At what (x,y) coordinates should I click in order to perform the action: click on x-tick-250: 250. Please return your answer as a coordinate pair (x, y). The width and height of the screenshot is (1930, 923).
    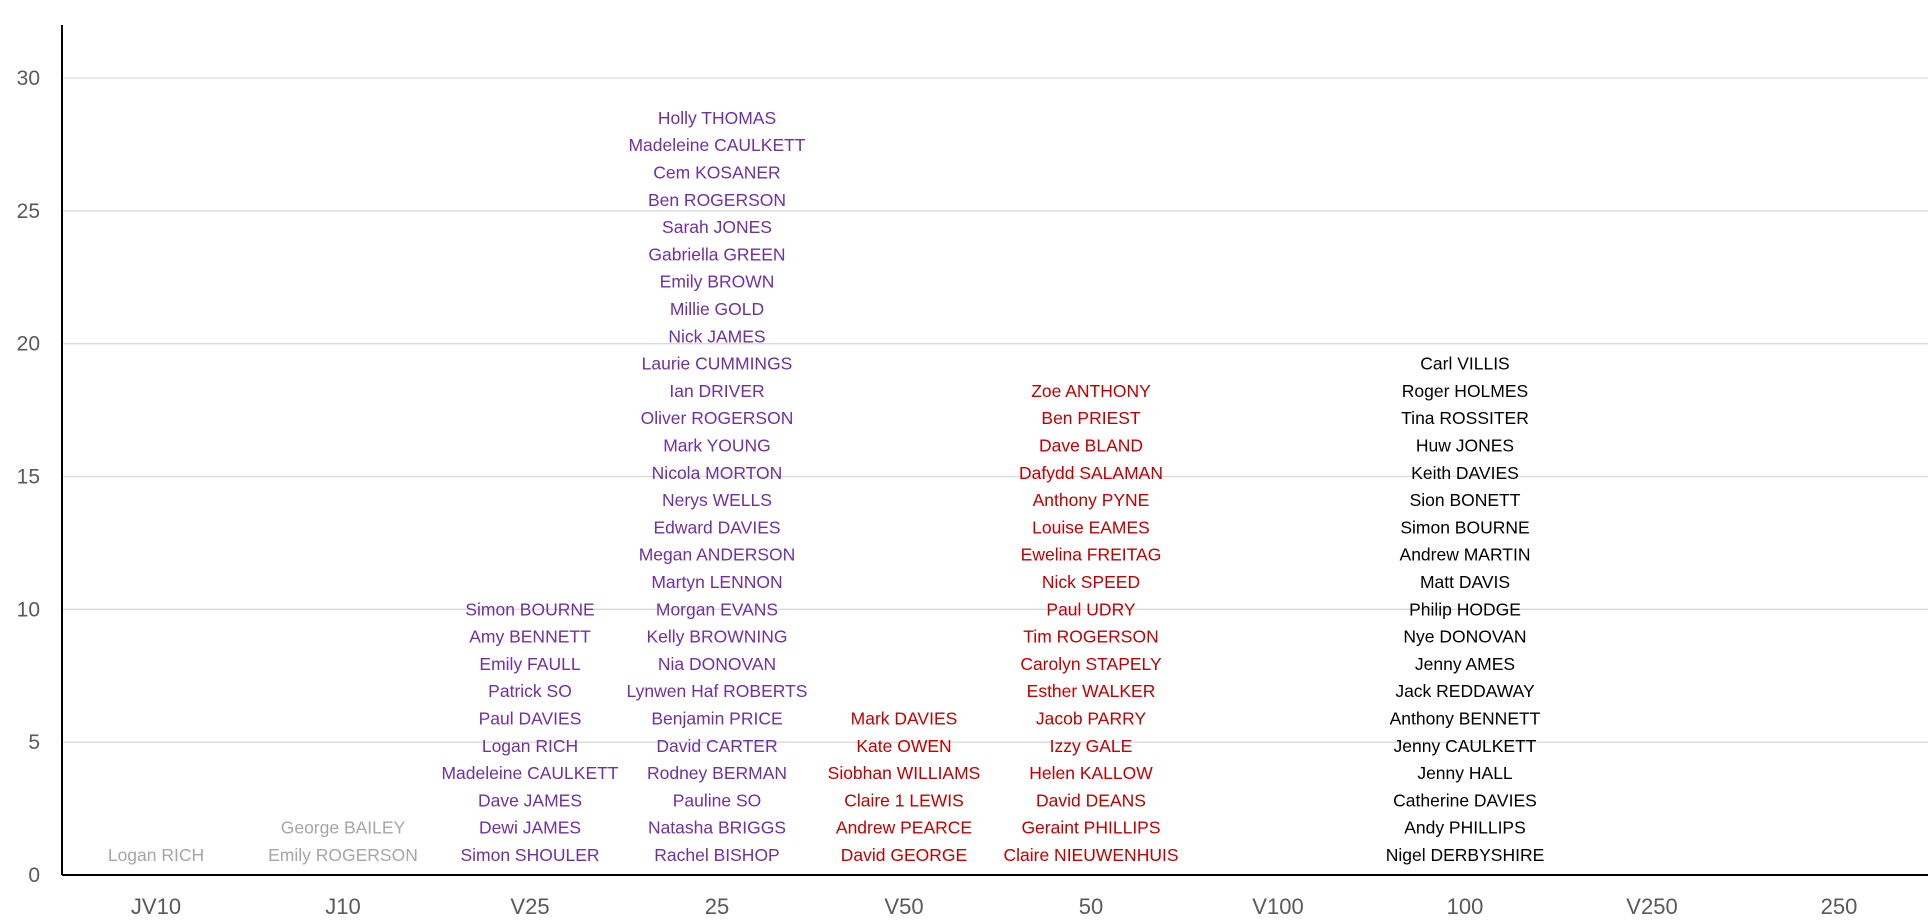
    Looking at the image, I should click on (1839, 906).